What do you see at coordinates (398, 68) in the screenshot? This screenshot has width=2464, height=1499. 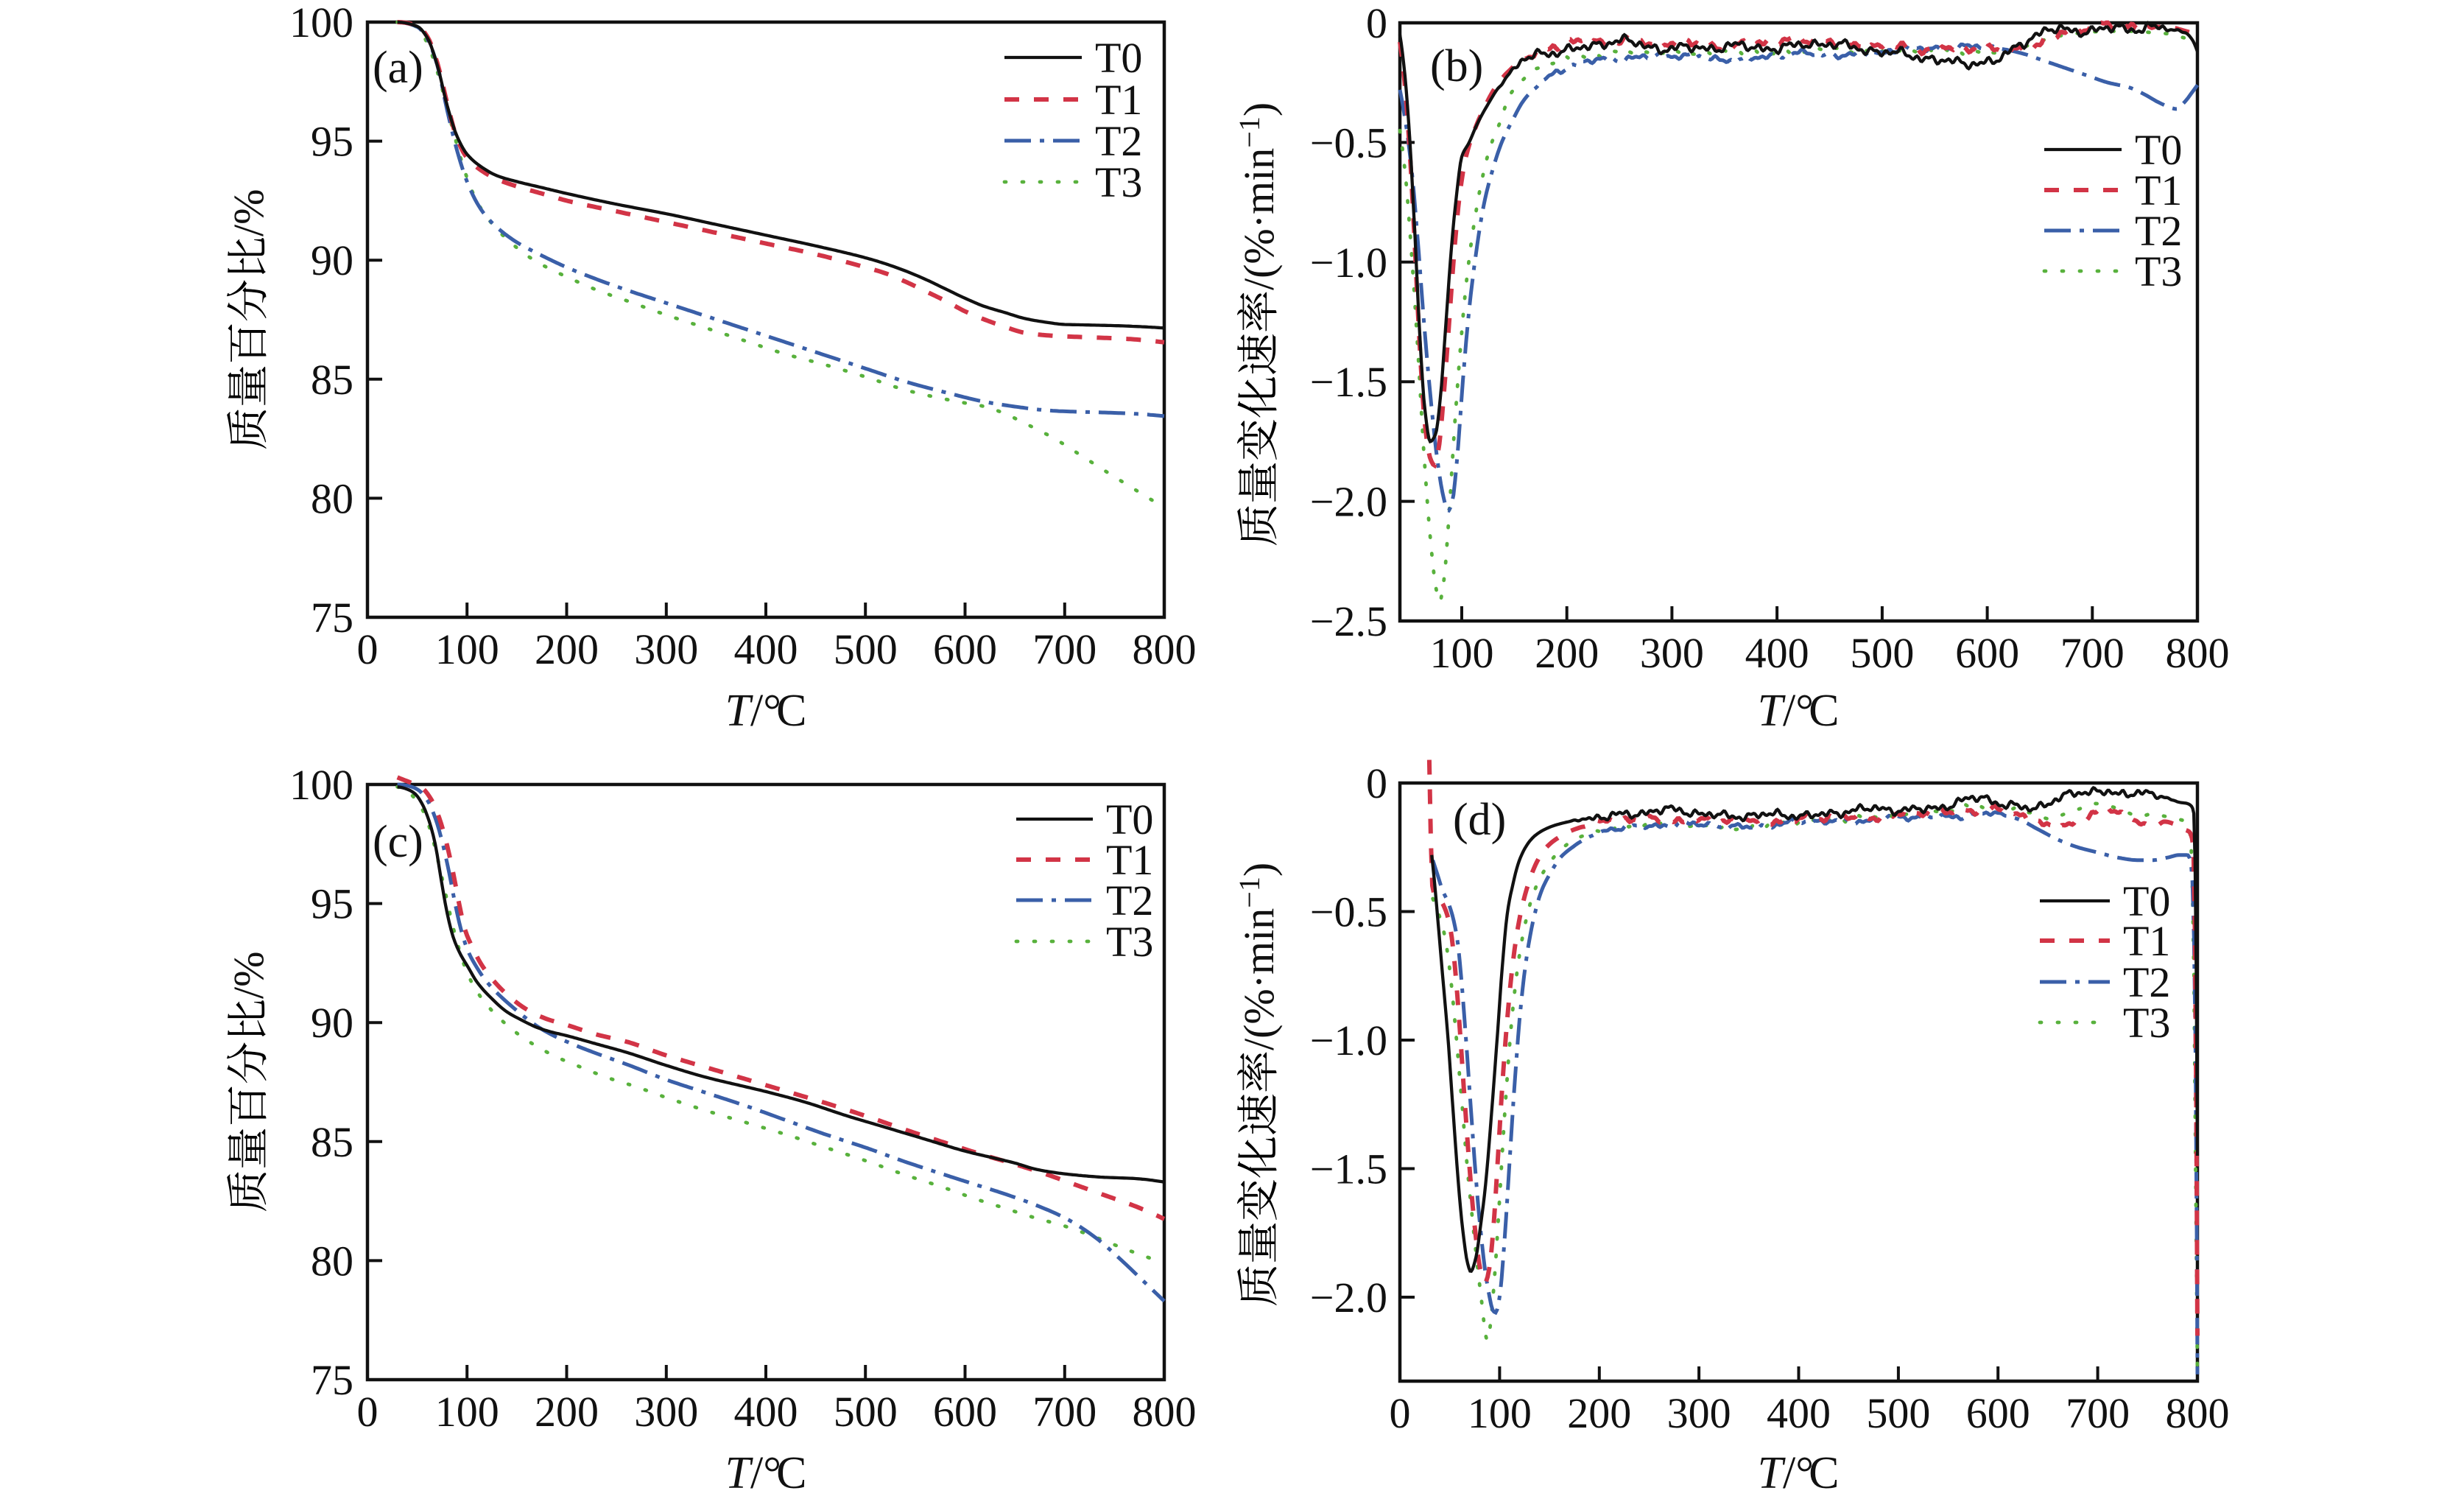 I see `svg-text: (a)` at bounding box center [398, 68].